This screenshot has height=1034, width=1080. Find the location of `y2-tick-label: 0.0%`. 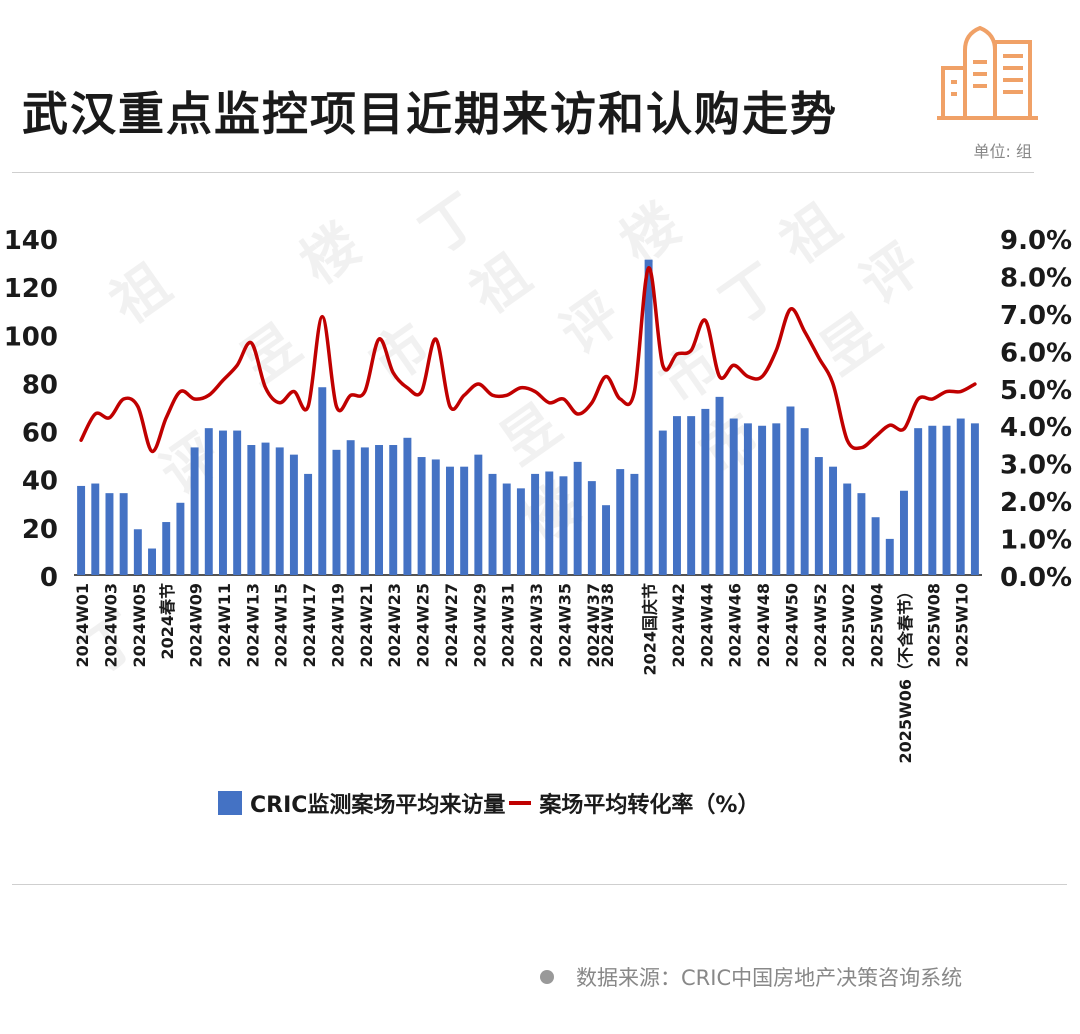

y2-tick-label: 0.0% is located at coordinates (1036, 578).